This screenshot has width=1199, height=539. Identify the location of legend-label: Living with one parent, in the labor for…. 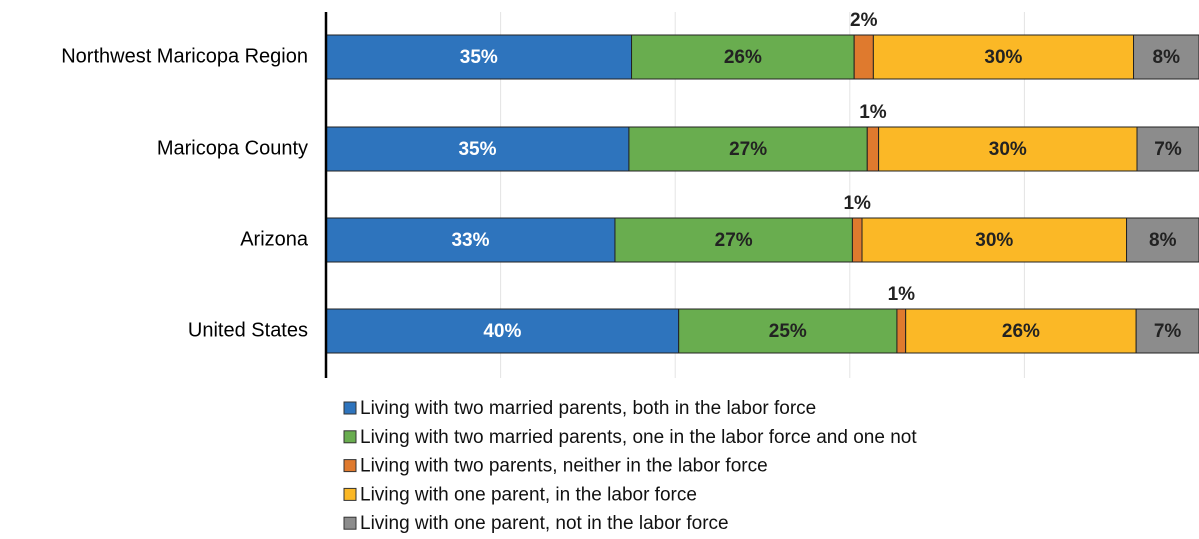
(528, 494).